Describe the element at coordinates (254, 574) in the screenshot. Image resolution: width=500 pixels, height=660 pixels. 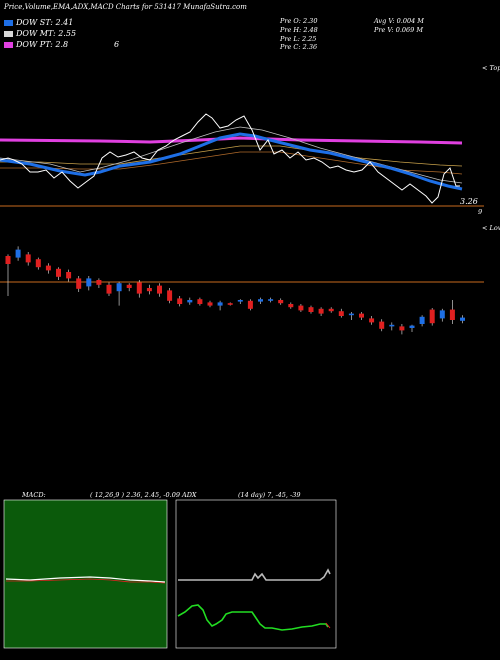
I see `adx-line` at that location.